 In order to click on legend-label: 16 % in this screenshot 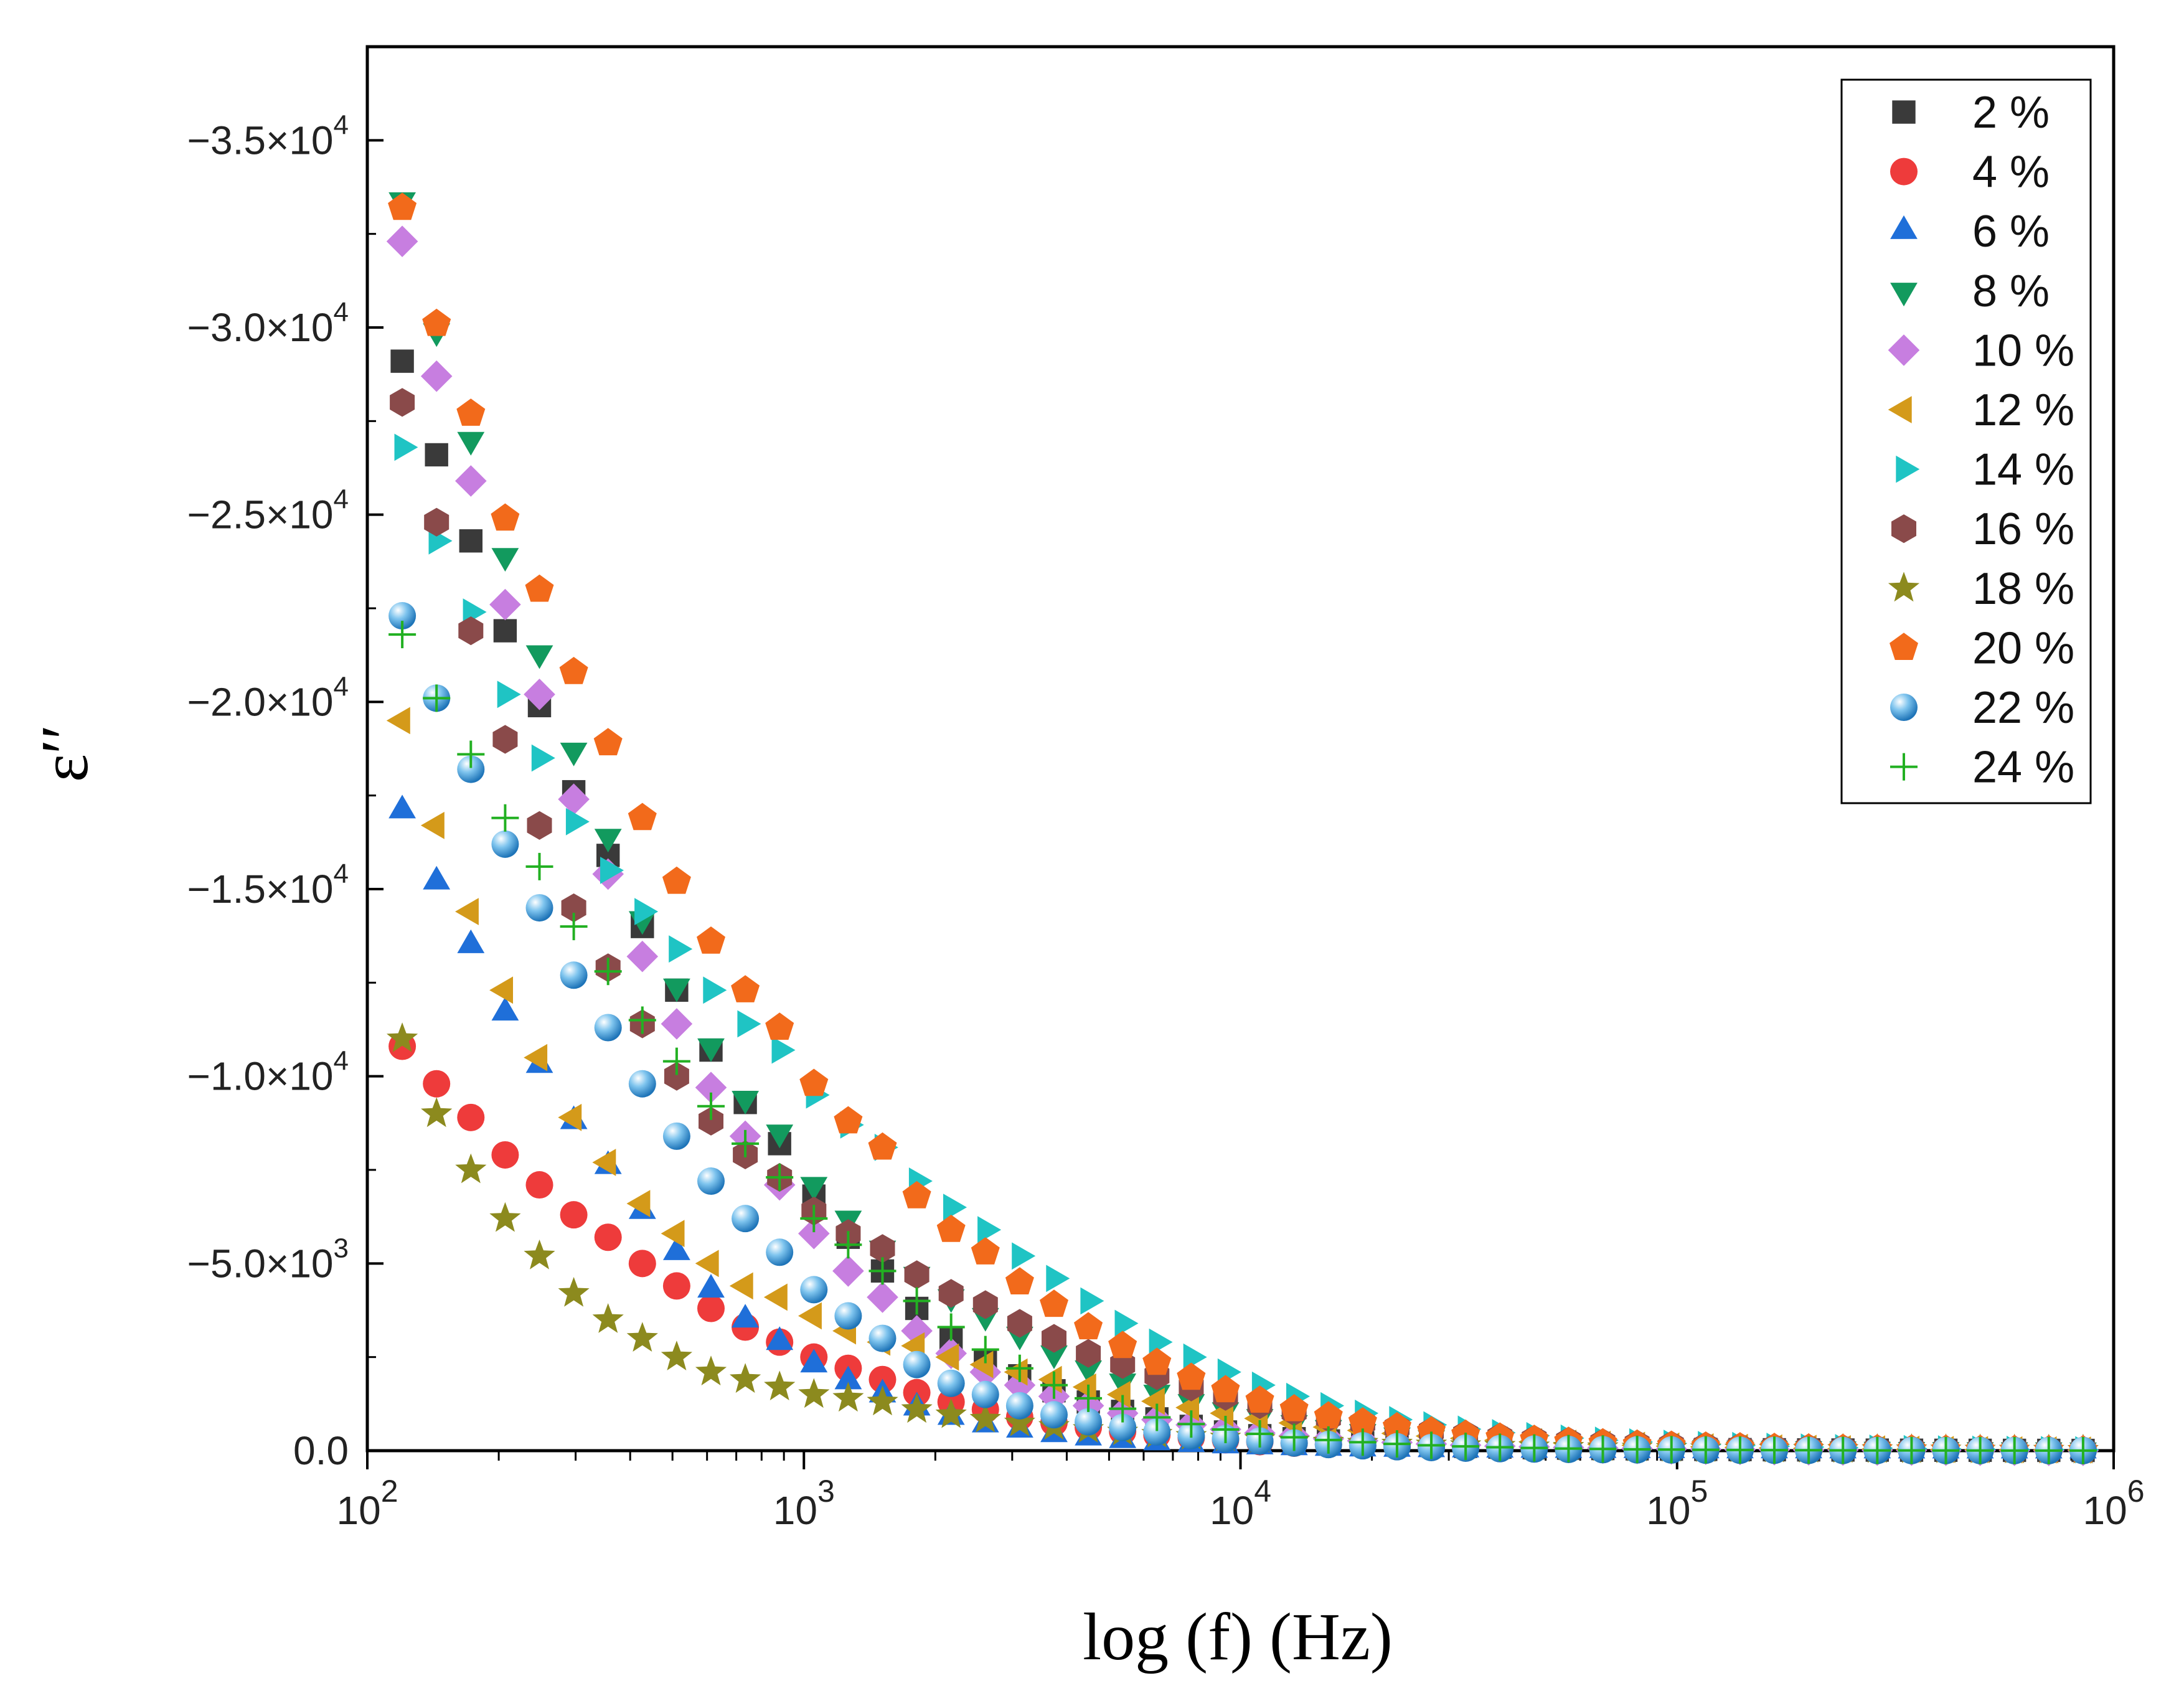, I will do `click(2023, 529)`.